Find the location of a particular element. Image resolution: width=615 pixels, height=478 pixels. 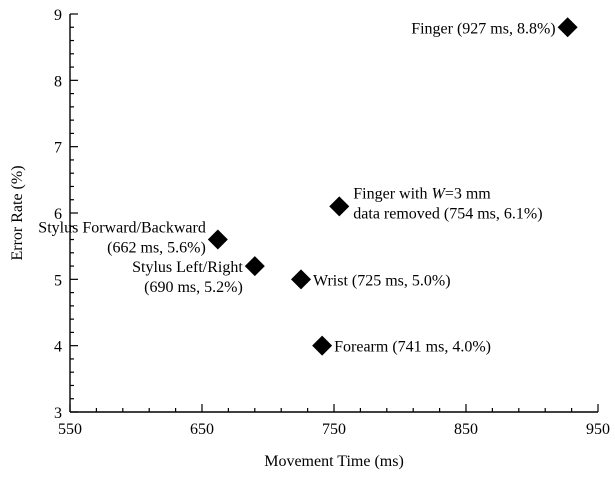

x-tick-label: 650 is located at coordinates (202, 429).